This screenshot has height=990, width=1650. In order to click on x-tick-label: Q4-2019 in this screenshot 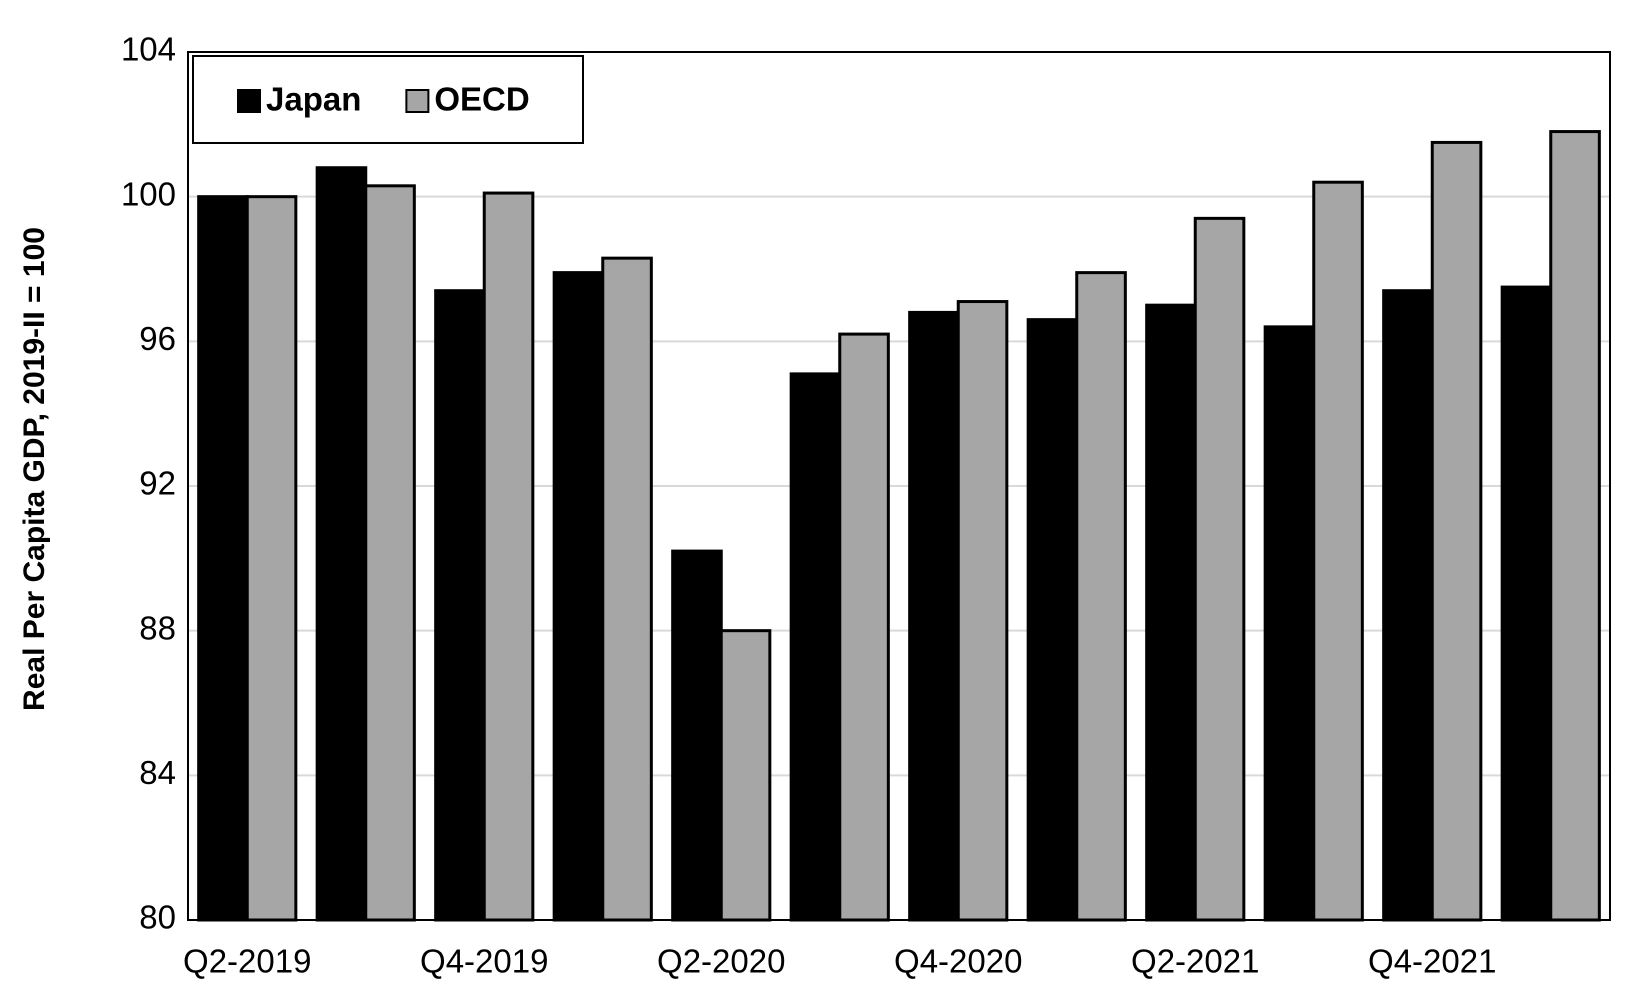, I will do `click(484, 961)`.